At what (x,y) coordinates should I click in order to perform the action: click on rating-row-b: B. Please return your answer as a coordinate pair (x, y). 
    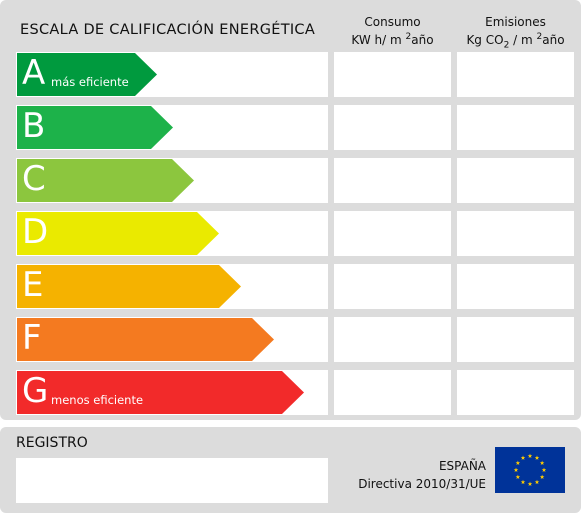
    Looking at the image, I should click on (172, 127).